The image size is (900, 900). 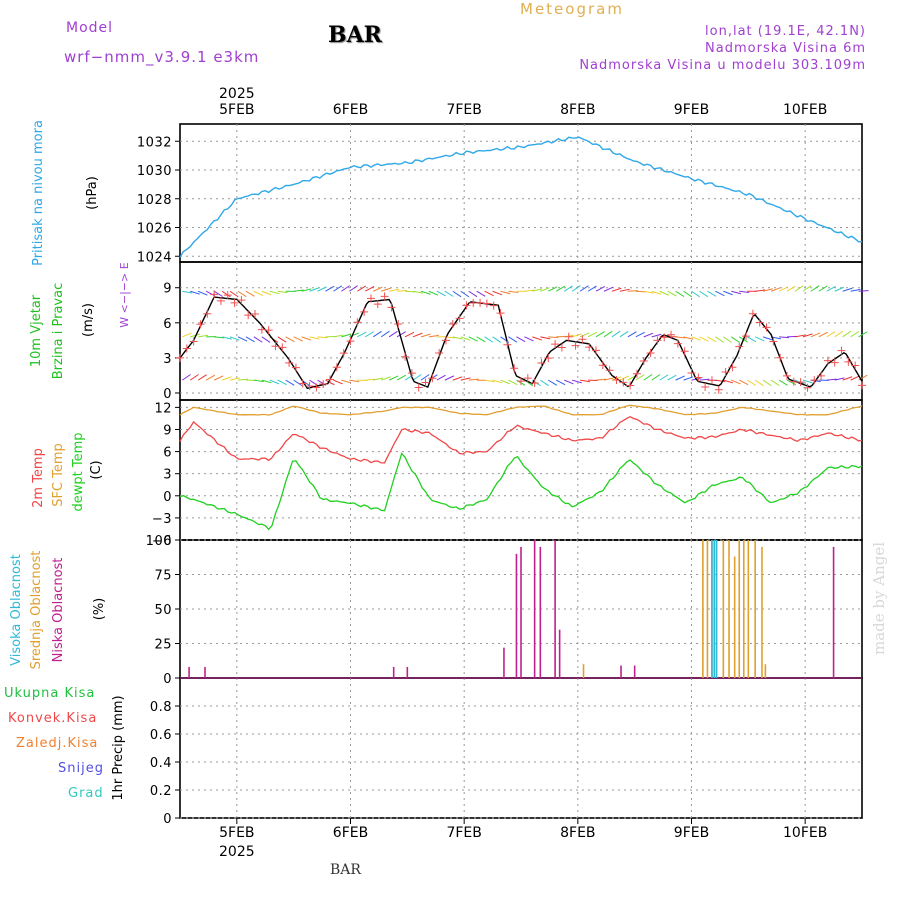 I want to click on model-name: wrf−nmm_v3.9.1 e3km, so click(x=162, y=57).